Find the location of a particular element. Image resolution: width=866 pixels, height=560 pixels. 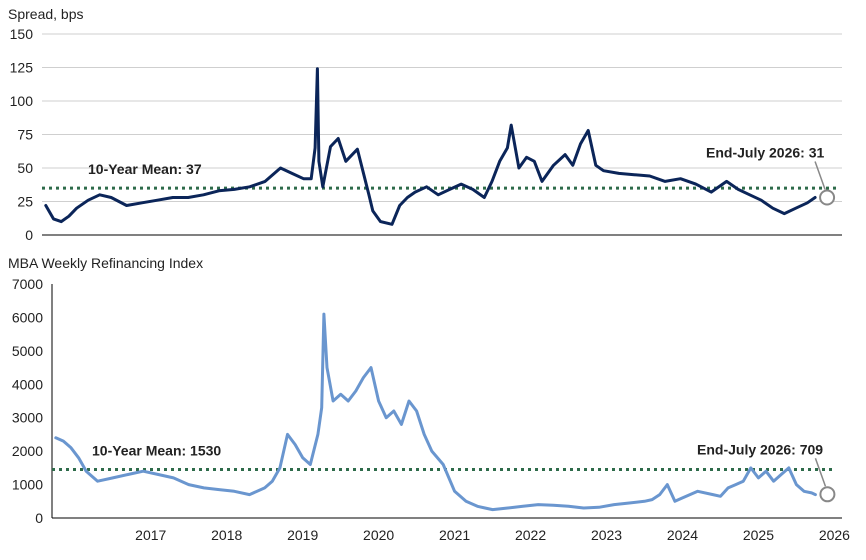

x-tick-label: 2025 is located at coordinates (758, 535).